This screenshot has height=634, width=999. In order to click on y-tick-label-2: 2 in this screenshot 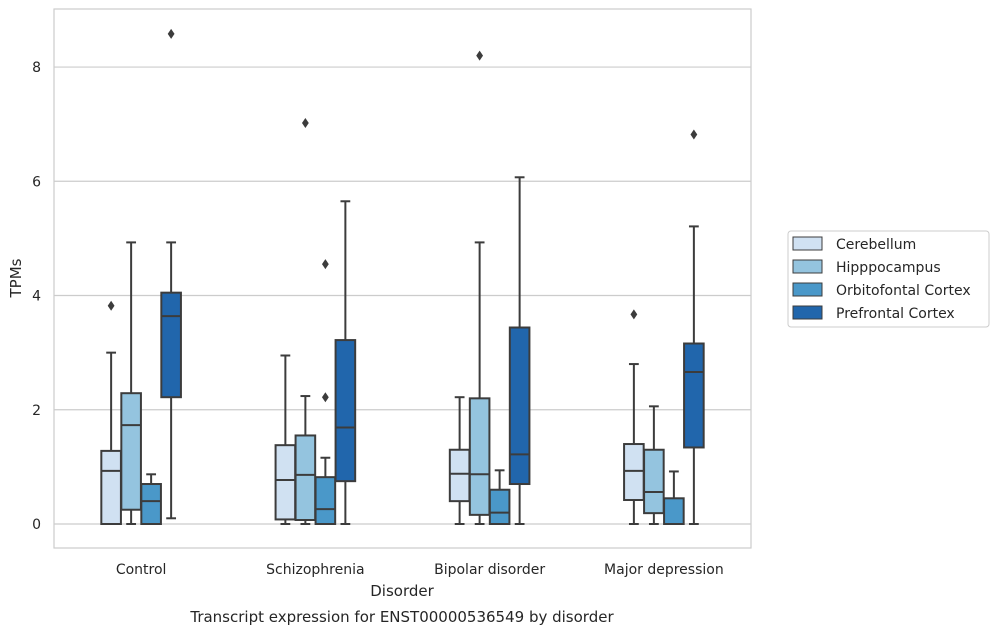, I will do `click(36, 411)`.